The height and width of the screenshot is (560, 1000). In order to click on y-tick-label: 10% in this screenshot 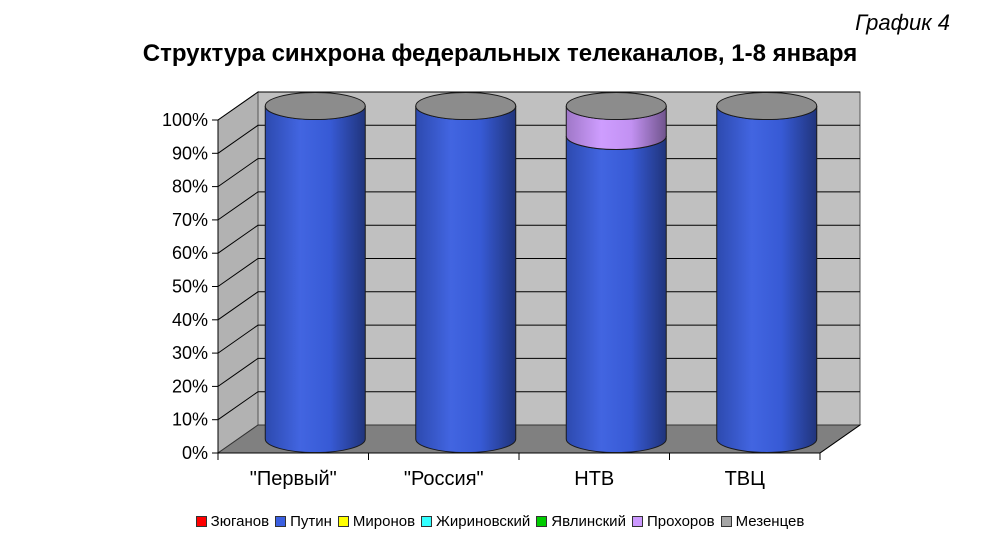, I will do `click(190, 420)`.